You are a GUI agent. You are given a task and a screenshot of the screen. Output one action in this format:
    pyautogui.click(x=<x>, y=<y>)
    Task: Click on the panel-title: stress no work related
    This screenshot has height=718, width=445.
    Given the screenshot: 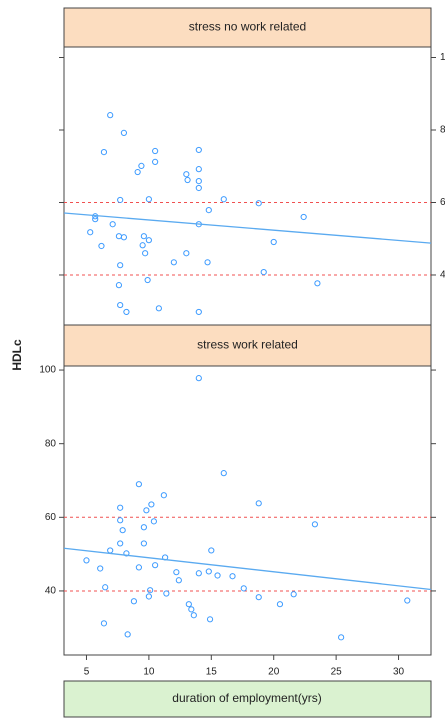 What is the action you would take?
    pyautogui.click(x=247, y=27)
    